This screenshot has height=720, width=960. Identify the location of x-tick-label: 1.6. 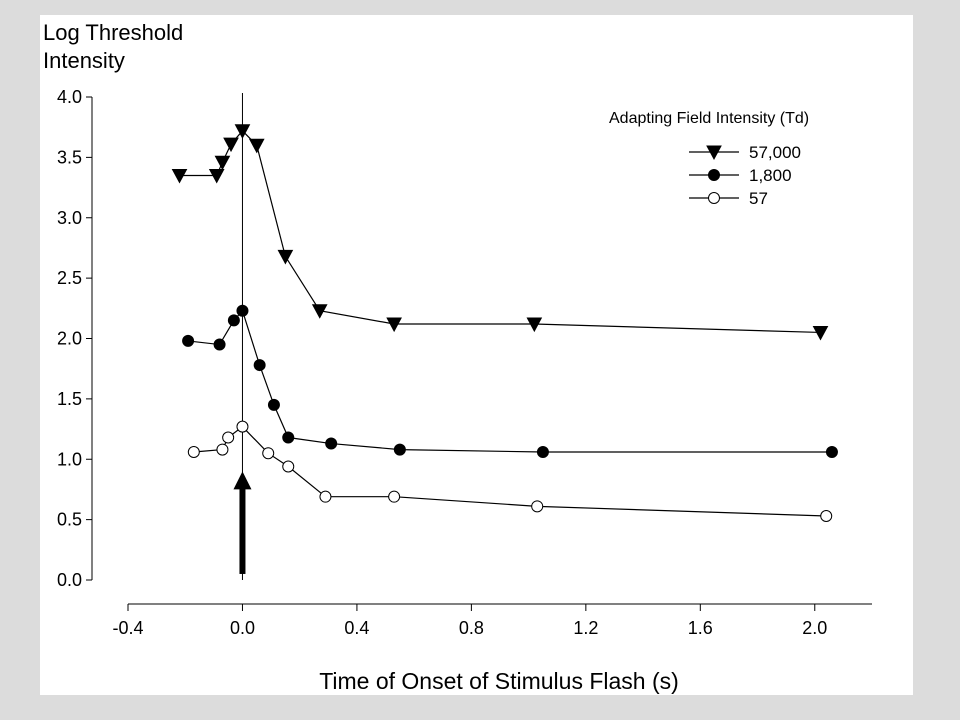
(700, 628).